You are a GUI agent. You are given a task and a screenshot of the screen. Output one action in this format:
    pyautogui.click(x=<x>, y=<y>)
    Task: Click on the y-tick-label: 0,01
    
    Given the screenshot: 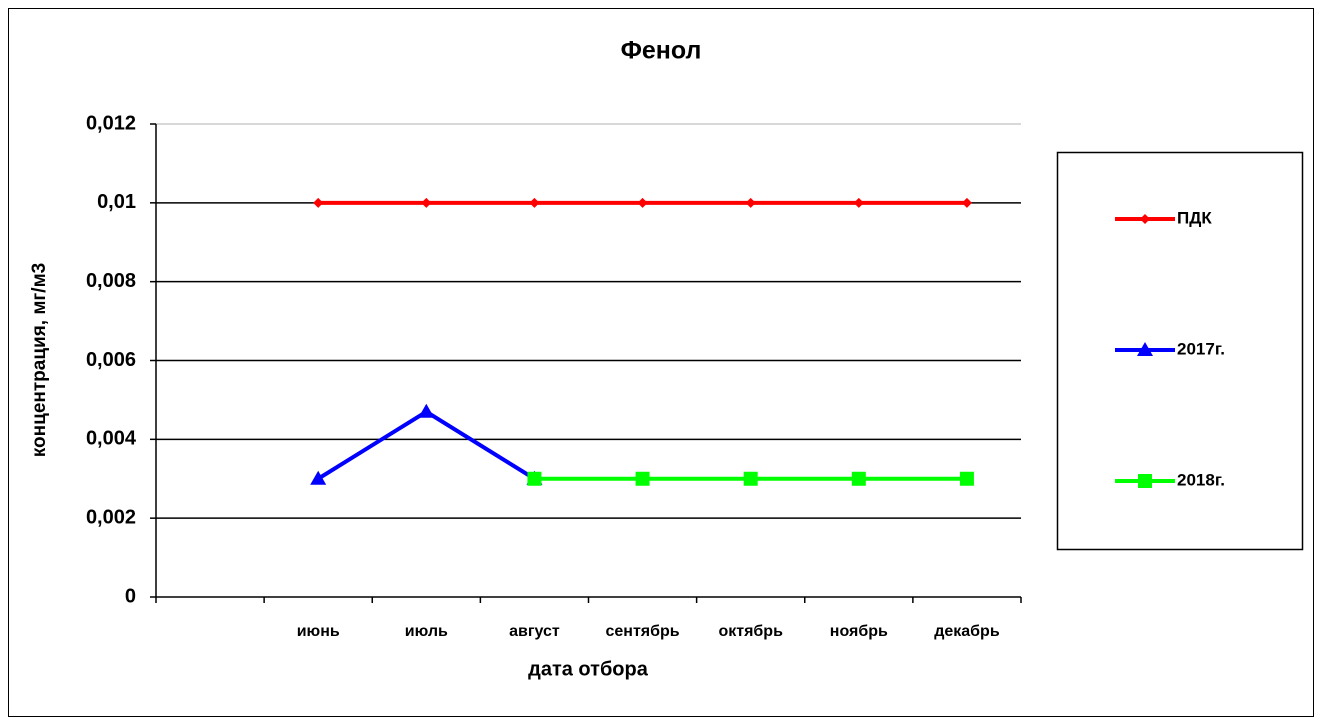 What is the action you would take?
    pyautogui.click(x=116, y=202)
    